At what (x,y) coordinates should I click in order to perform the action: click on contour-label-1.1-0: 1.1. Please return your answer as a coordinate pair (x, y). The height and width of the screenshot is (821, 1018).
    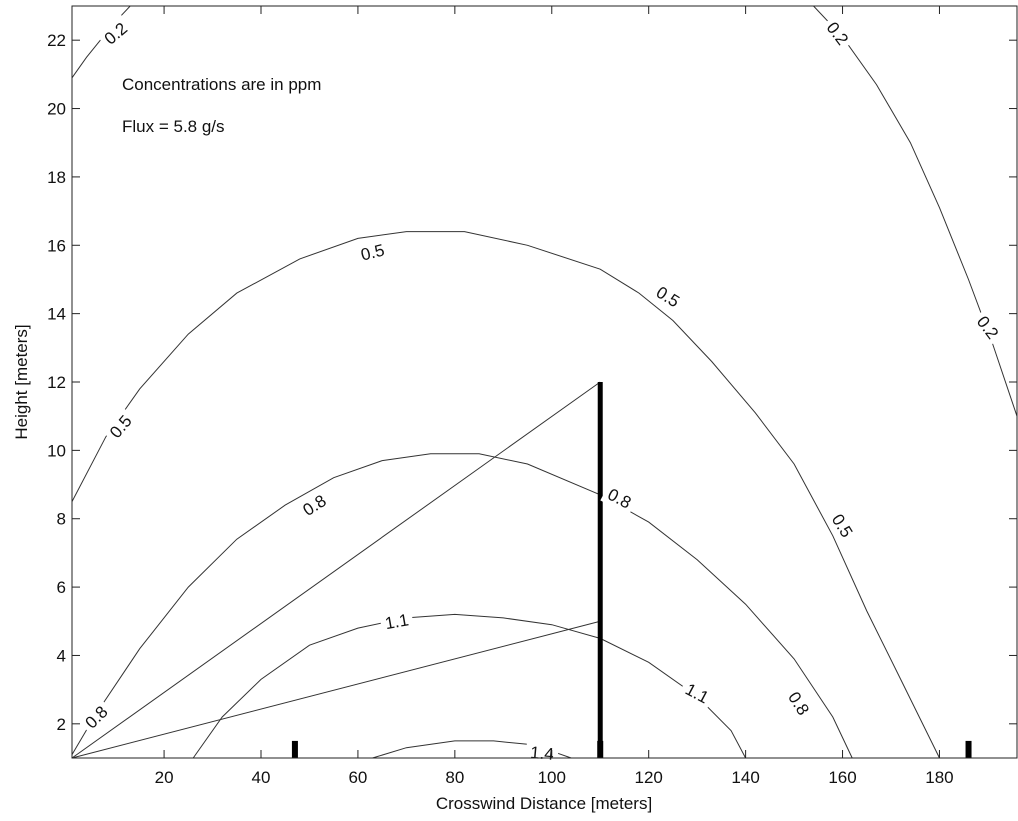
    Looking at the image, I should click on (397, 621).